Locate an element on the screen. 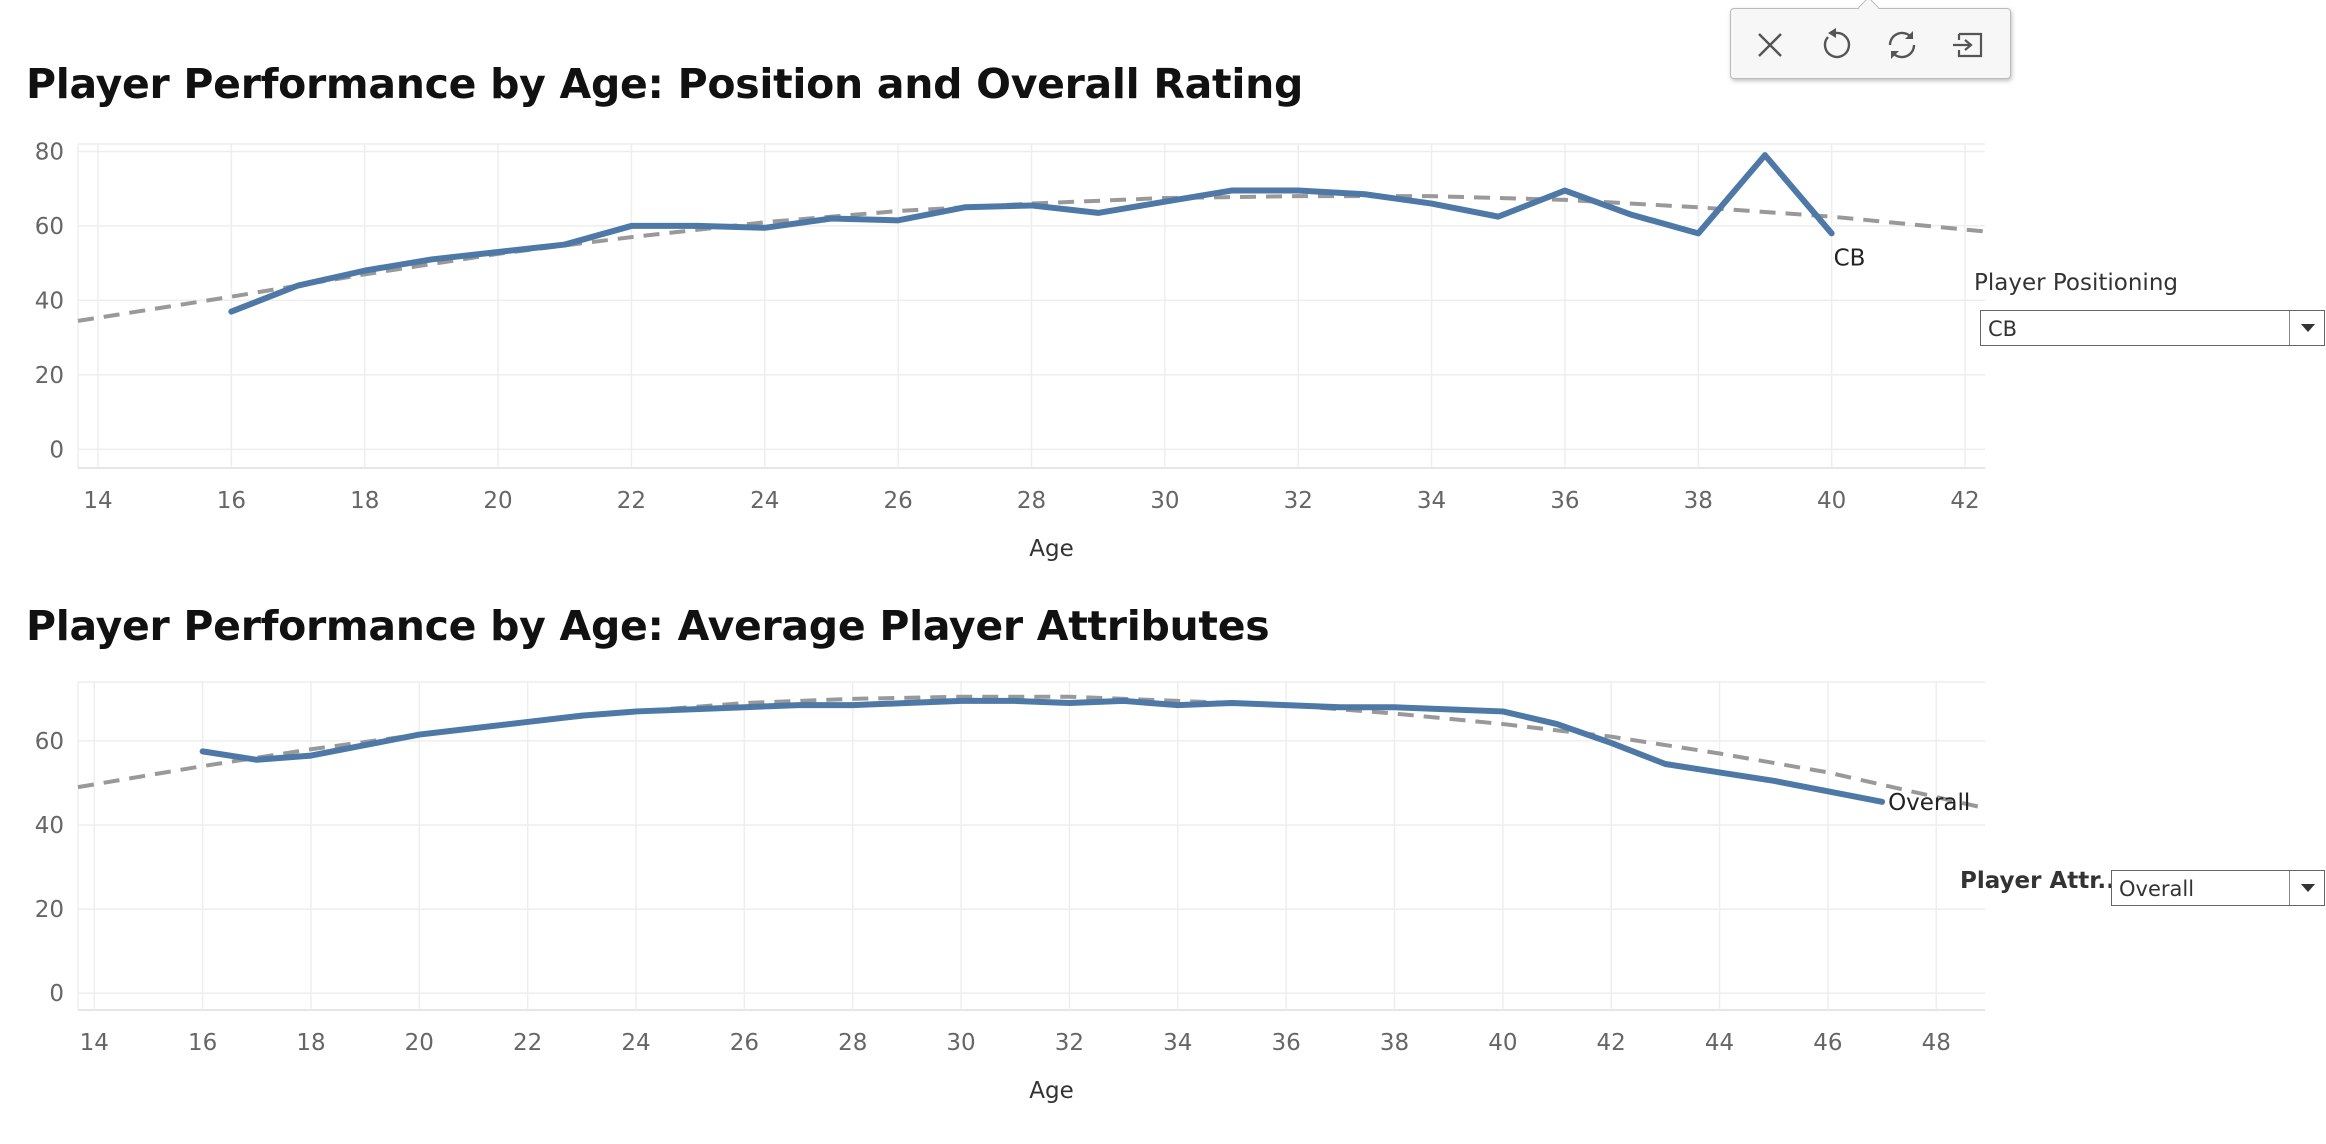 The height and width of the screenshot is (1144, 2326). series-end-label: CB is located at coordinates (1850, 258).